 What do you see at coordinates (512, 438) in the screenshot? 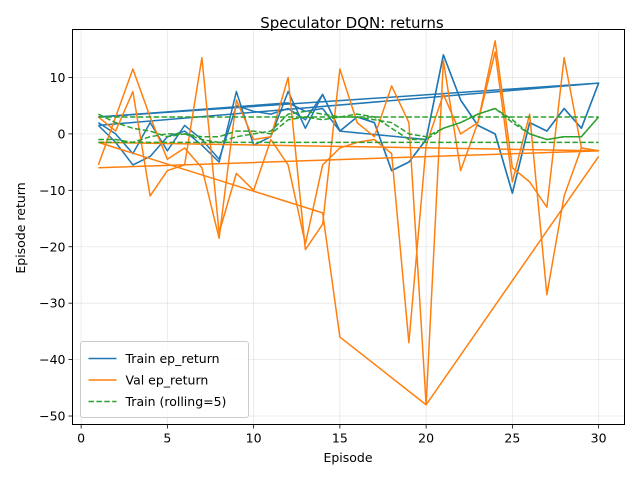
I see `x-tick-label: 25` at bounding box center [512, 438].